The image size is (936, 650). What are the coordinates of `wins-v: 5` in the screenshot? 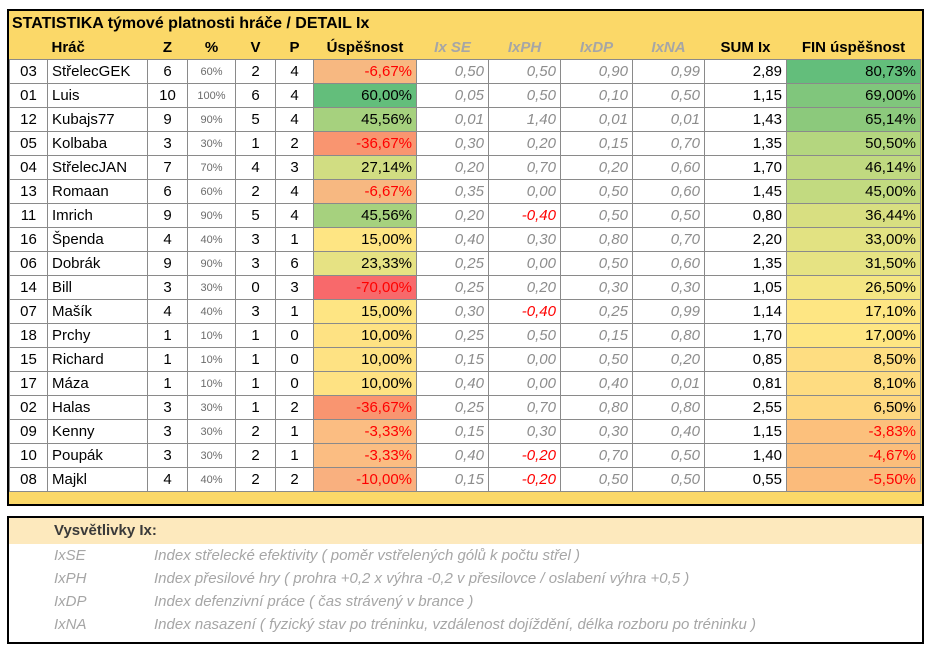 It's located at (255, 215).